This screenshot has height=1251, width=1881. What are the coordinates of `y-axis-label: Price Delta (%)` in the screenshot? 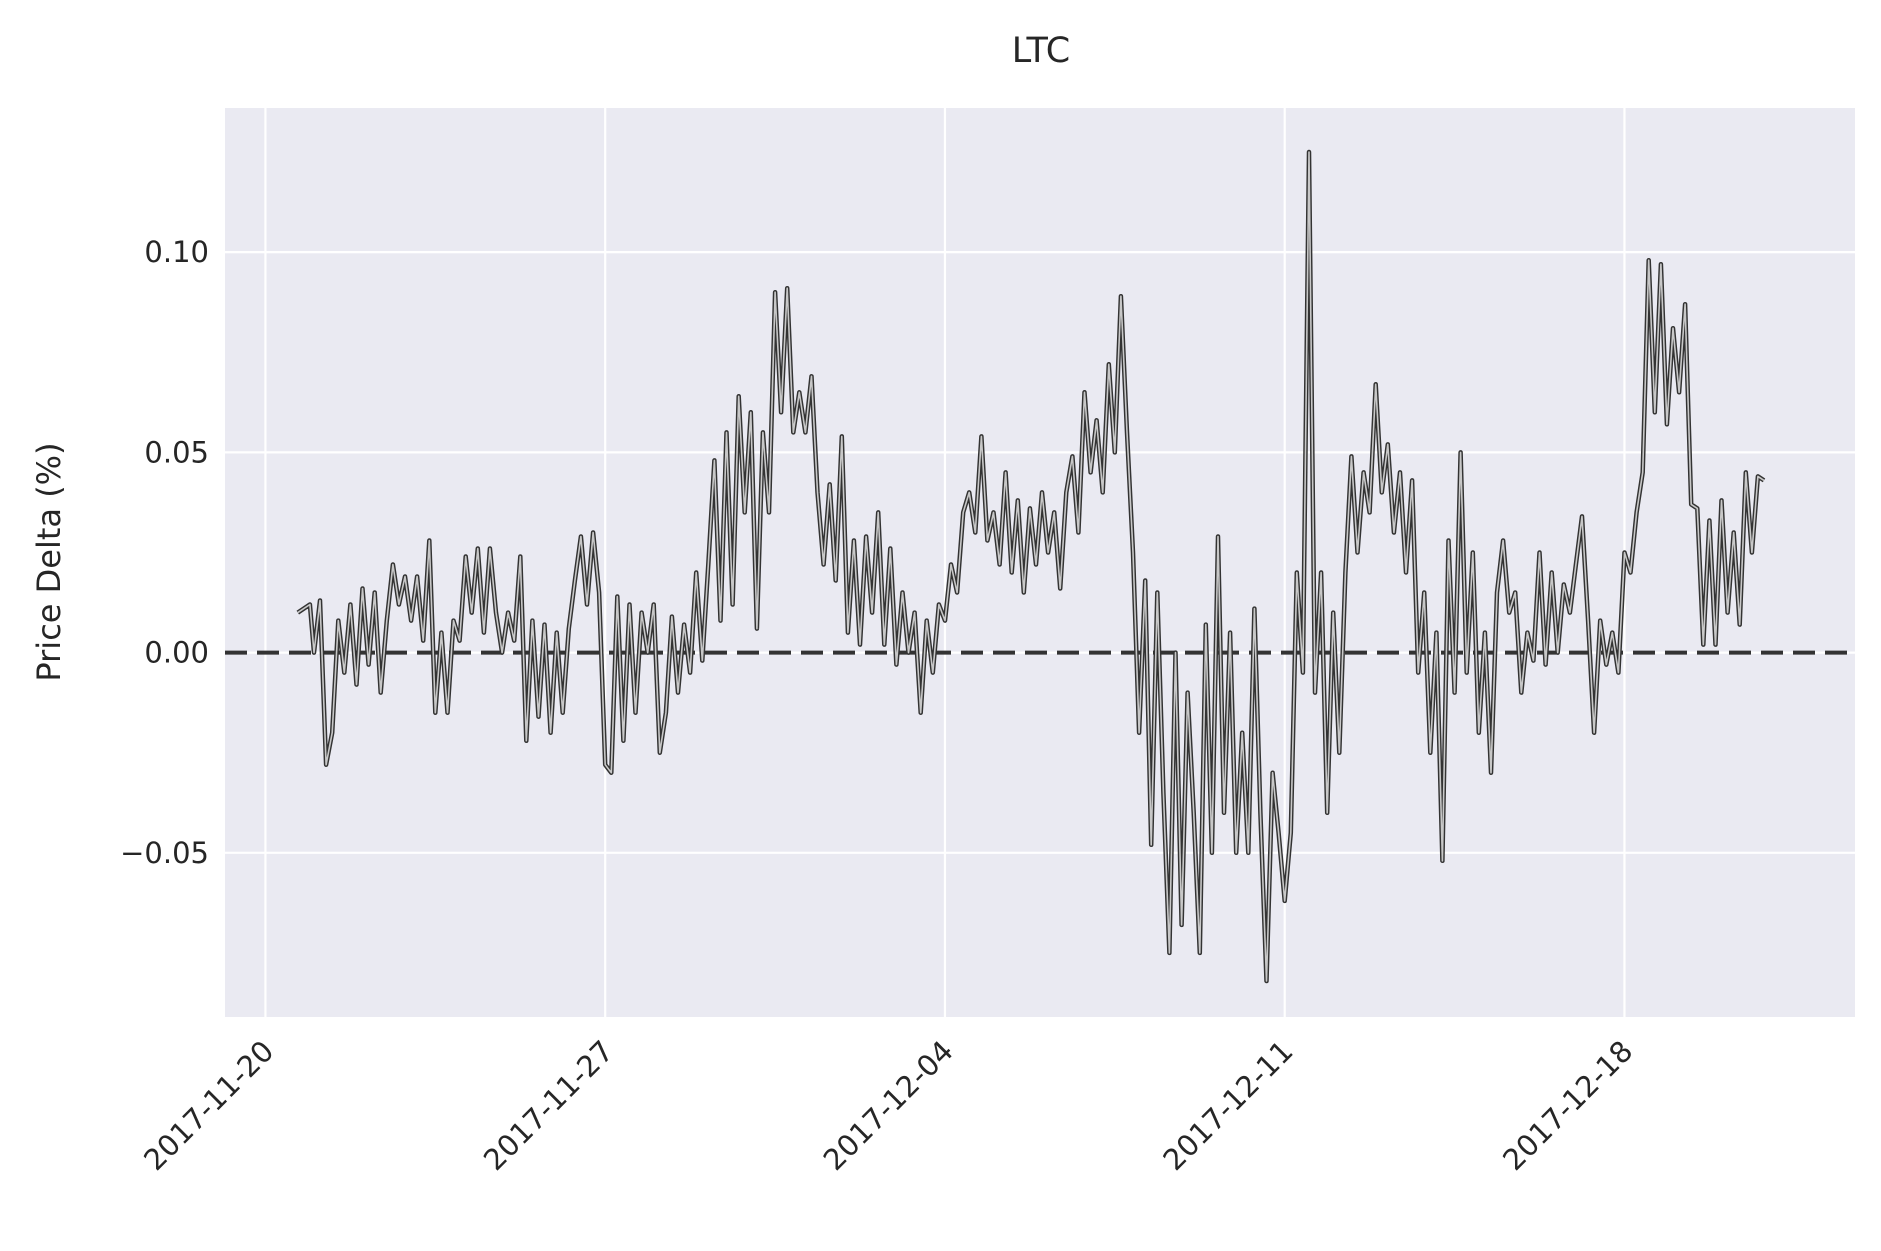 It's located at (49, 561).